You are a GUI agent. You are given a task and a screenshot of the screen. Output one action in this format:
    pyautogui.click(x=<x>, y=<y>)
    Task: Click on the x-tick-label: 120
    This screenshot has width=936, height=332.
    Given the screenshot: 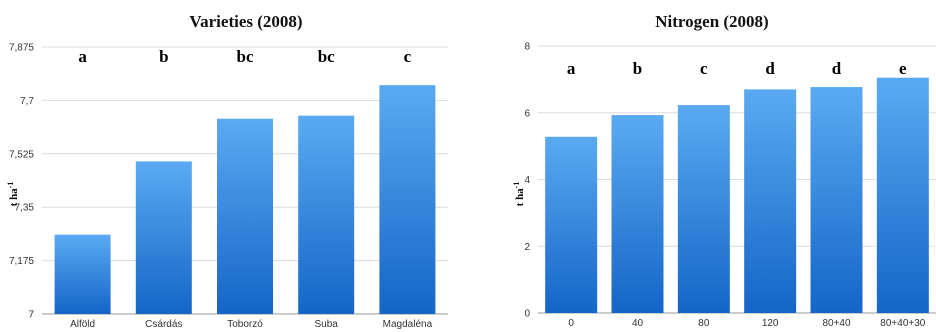 What is the action you would take?
    pyautogui.click(x=770, y=323)
    